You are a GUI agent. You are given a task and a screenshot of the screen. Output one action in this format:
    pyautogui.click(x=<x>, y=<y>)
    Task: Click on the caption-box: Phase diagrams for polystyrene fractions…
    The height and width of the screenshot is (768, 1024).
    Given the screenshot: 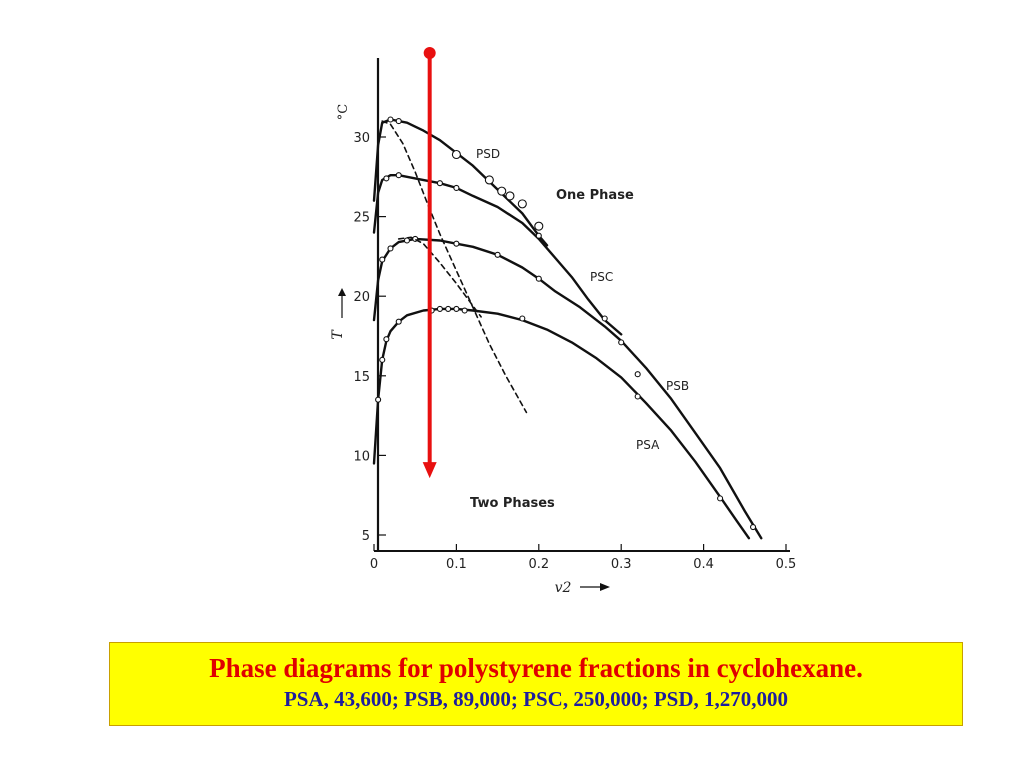 What is the action you would take?
    pyautogui.click(x=536, y=684)
    